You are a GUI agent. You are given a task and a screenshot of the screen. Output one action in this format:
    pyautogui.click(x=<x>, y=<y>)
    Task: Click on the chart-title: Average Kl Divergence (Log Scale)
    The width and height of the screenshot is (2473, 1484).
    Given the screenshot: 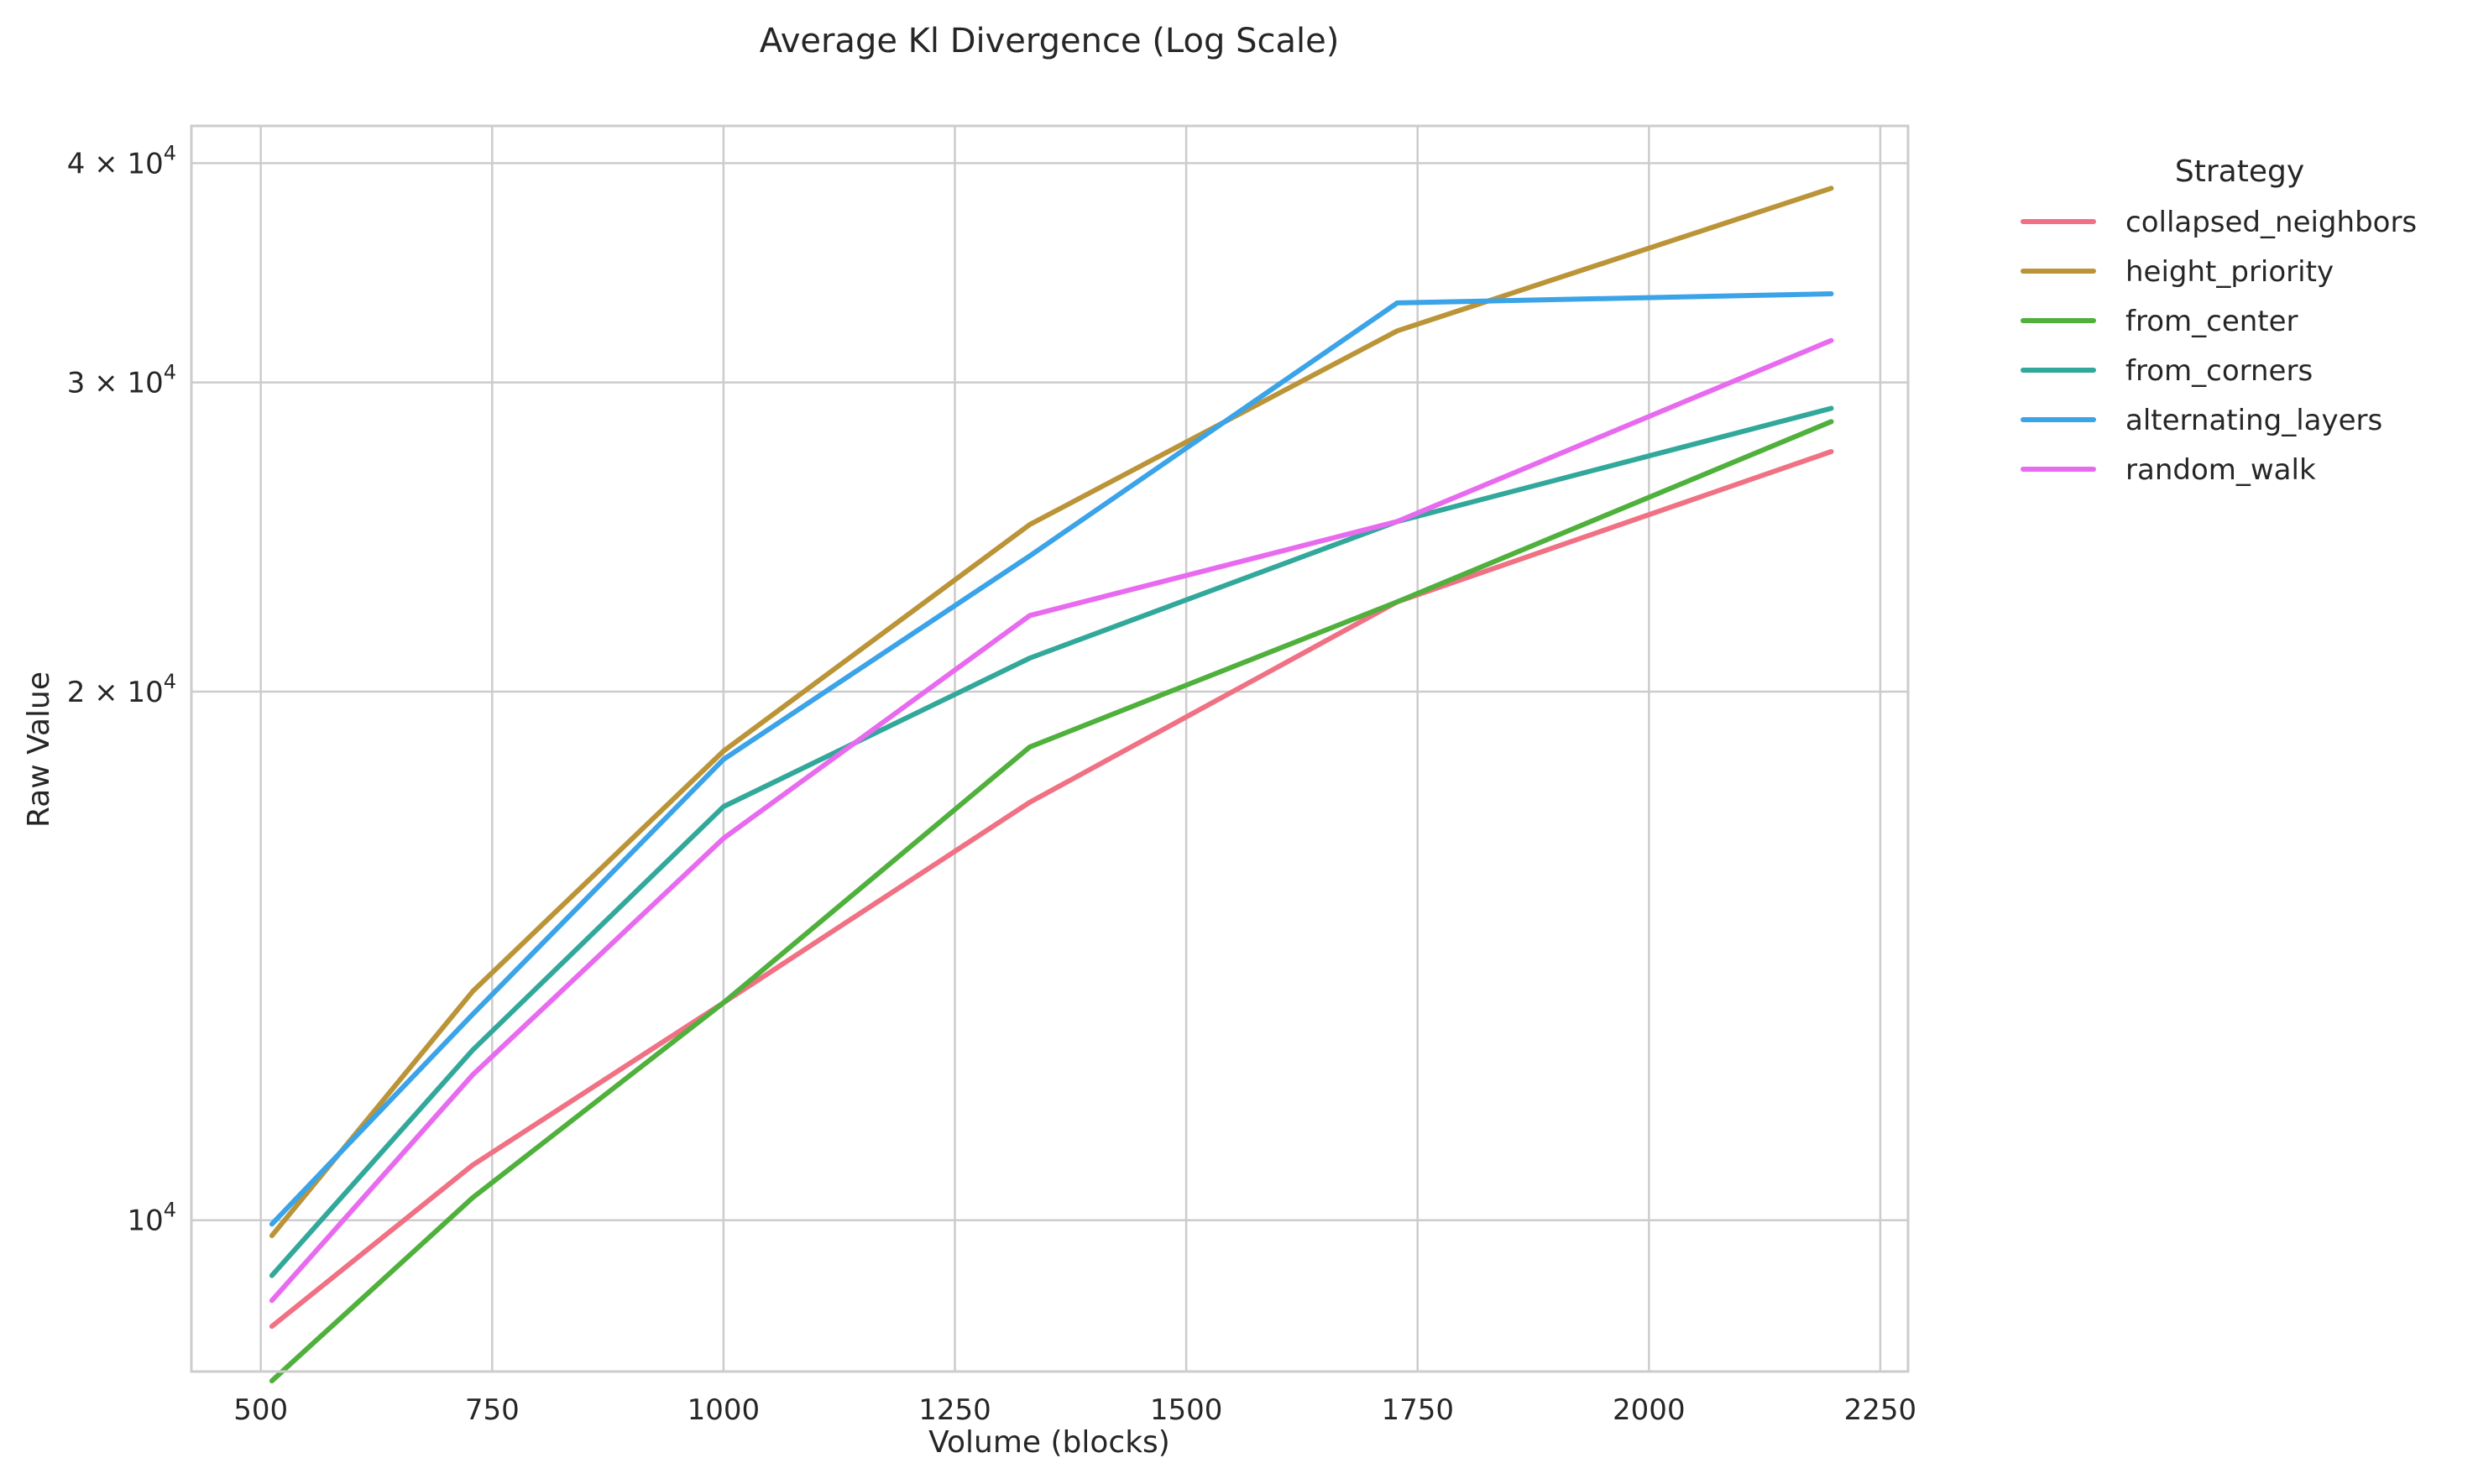 What is the action you would take?
    pyautogui.click(x=1050, y=41)
    